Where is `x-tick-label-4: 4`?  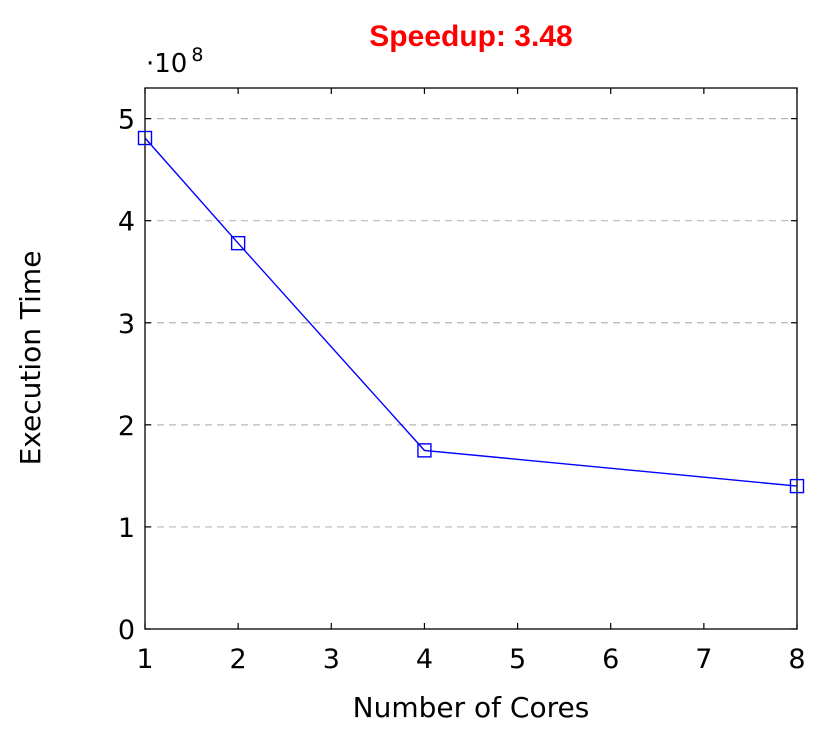 x-tick-label-4: 4 is located at coordinates (424, 659).